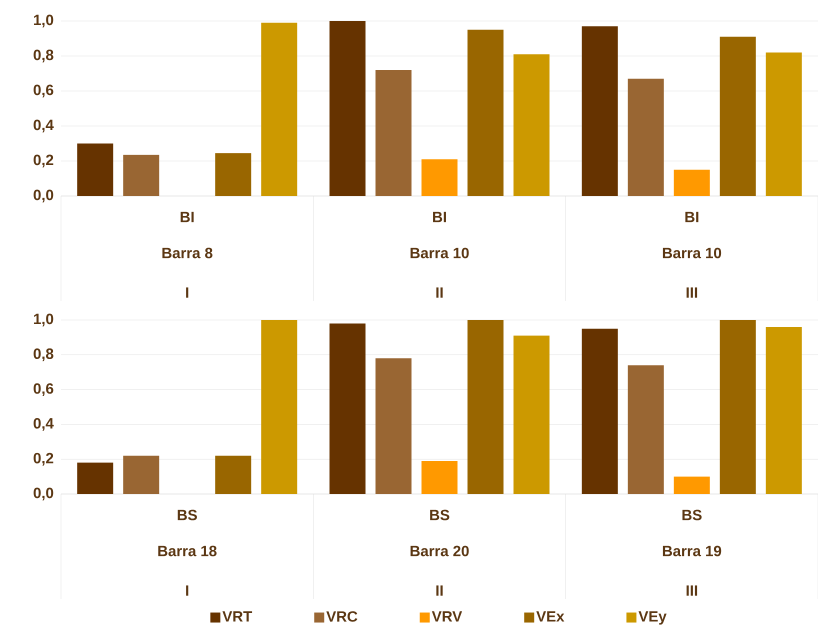  What do you see at coordinates (447, 616) in the screenshot?
I see `legend-label: VRV` at bounding box center [447, 616].